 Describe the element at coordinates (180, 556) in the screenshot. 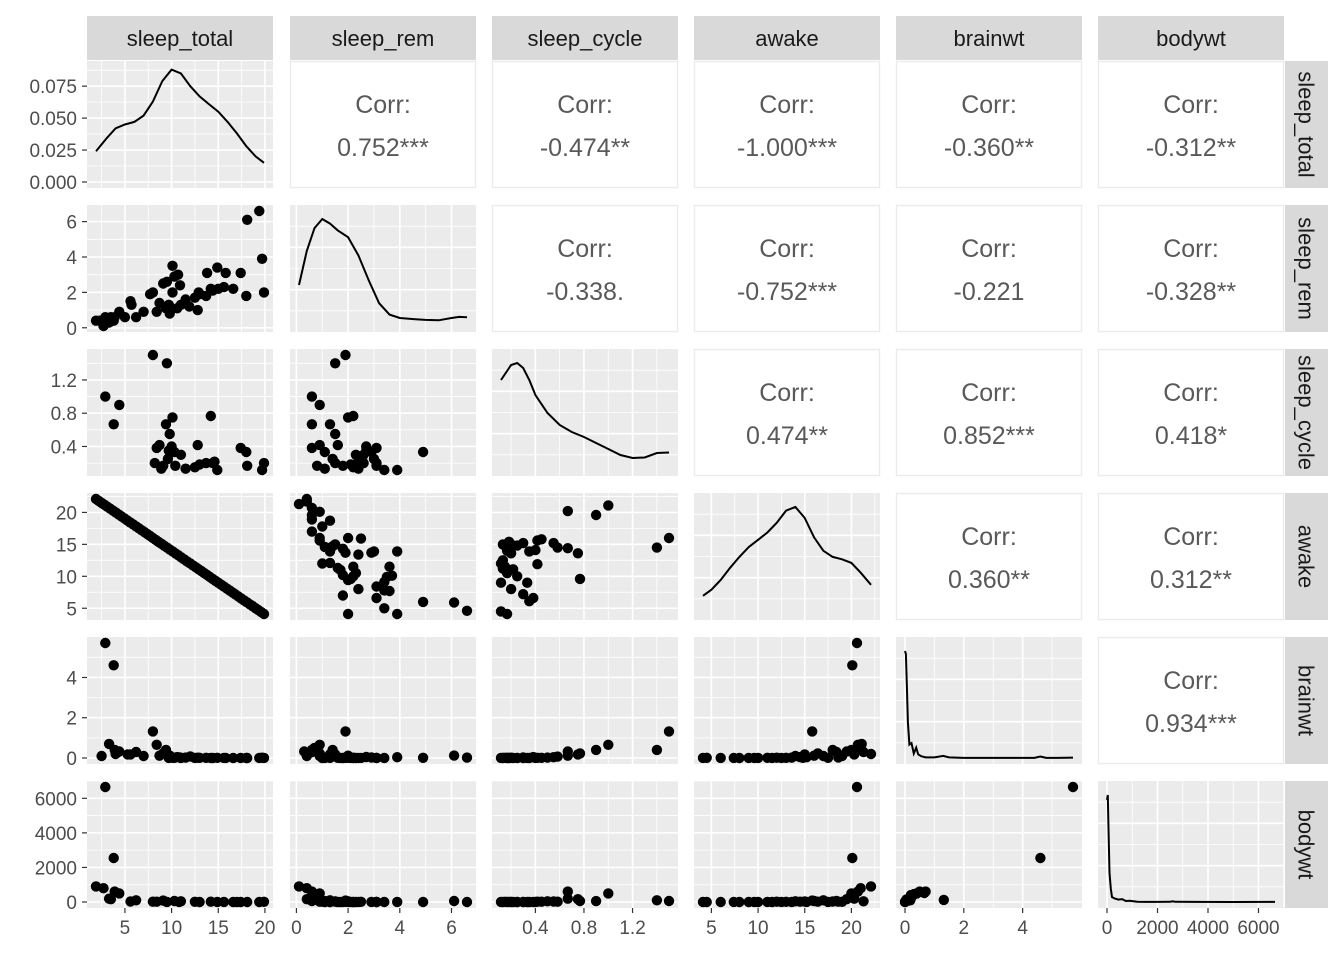

I see `panel-awake-vs-sleep_total` at that location.